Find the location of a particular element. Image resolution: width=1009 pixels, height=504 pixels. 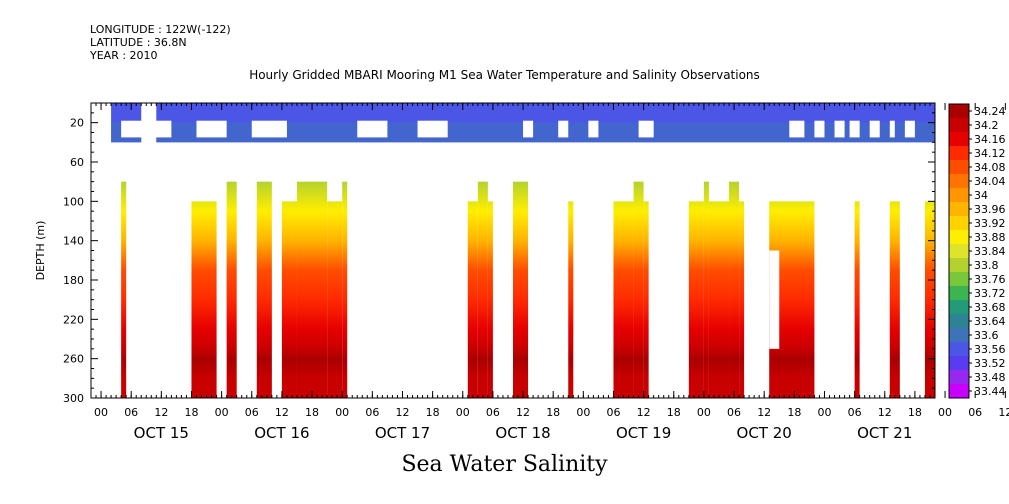

x-day-label: OCT 15 is located at coordinates (161, 433).